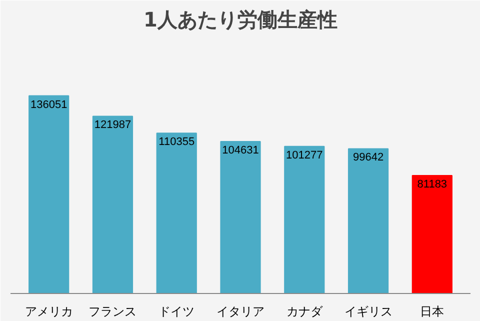 The image size is (480, 321). Describe the element at coordinates (432, 184) in the screenshot. I see `data-label: 81183` at that location.